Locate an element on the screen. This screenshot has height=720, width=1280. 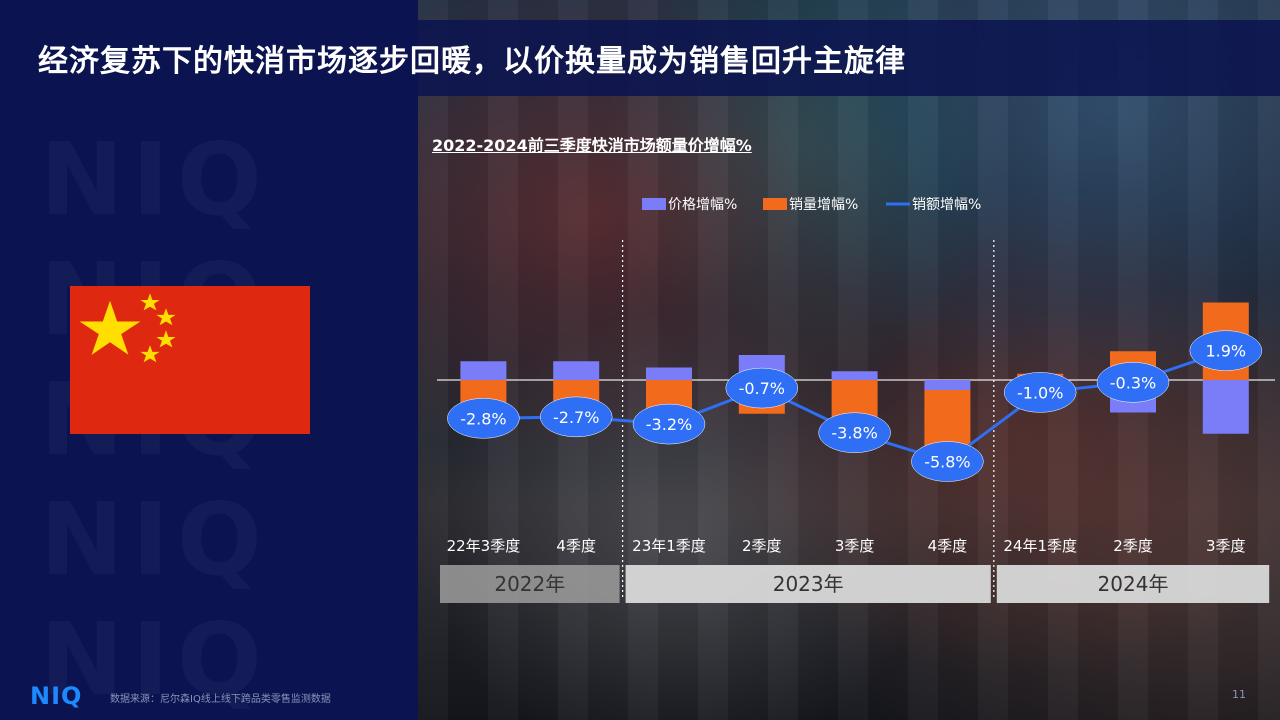
value-label: -2.7% is located at coordinates (576, 417).